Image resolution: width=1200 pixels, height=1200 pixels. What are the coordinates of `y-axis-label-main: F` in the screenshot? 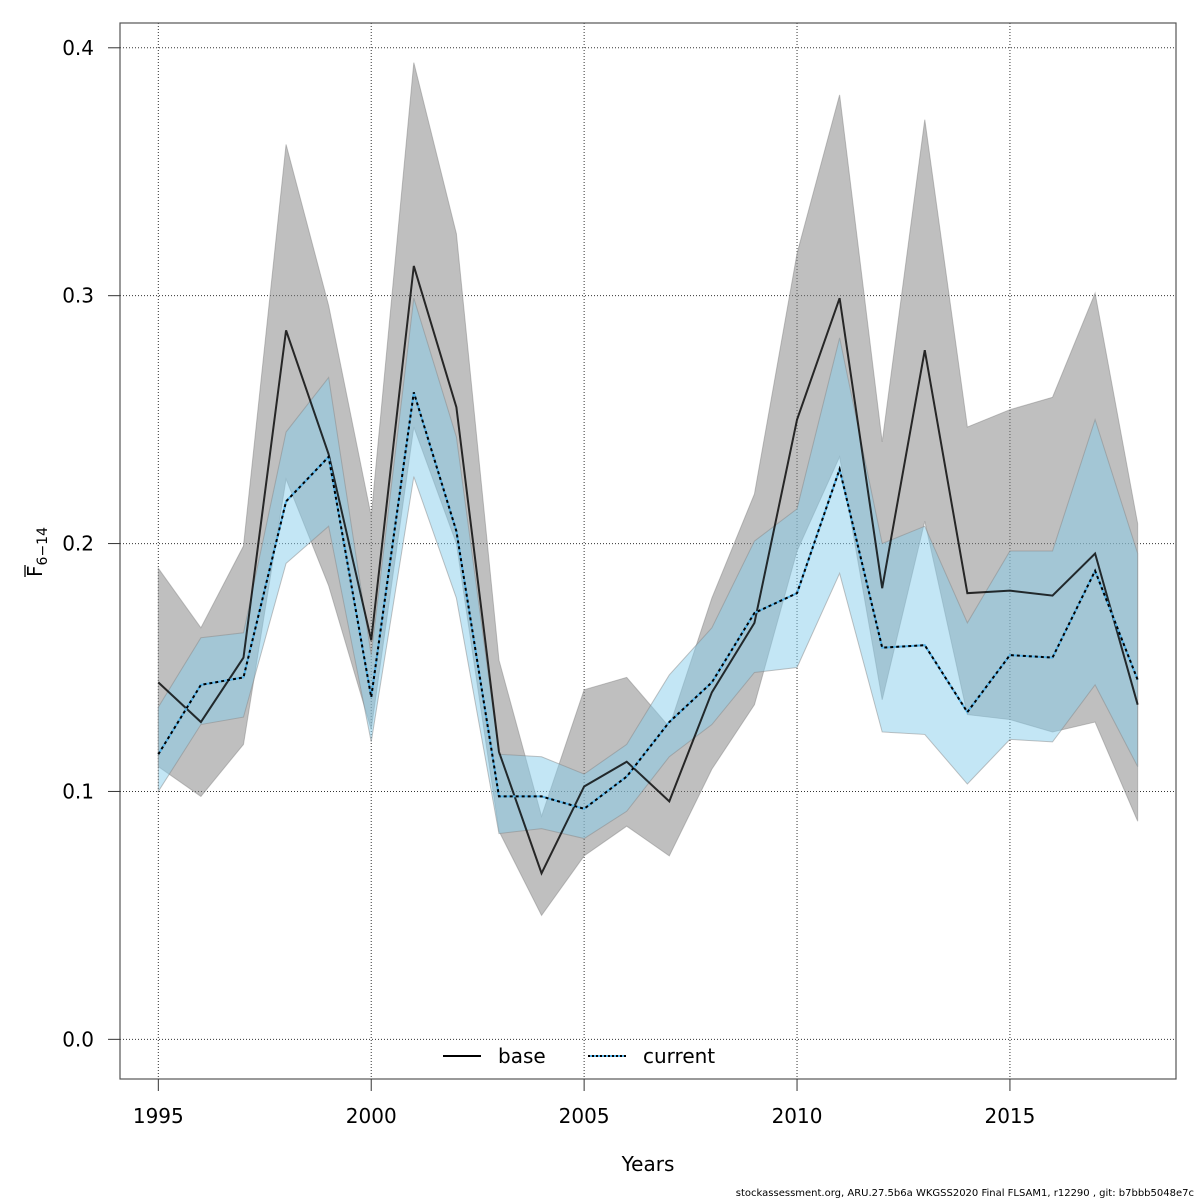 It's located at (35, 571).